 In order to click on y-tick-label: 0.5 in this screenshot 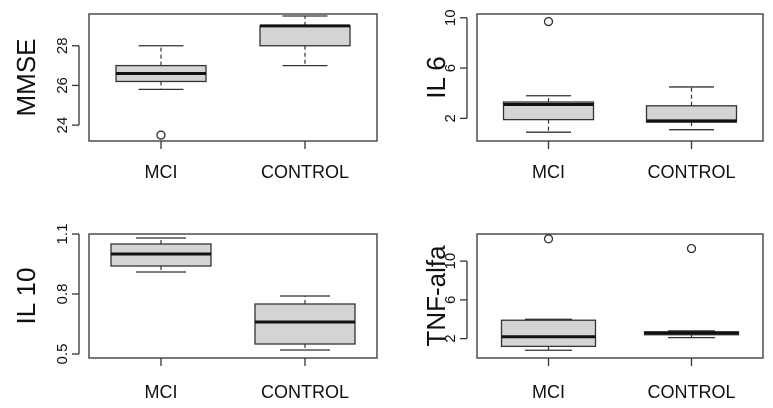, I will do `click(62, 354)`.